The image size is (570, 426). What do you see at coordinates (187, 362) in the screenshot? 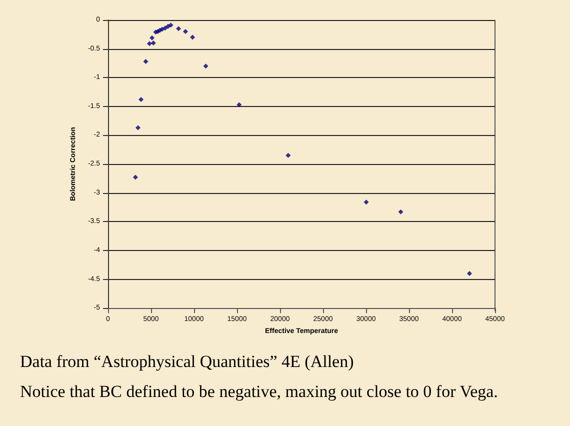
I see `text: Data from “Astrophysical Quantities” 4E (Allen)` at bounding box center [187, 362].